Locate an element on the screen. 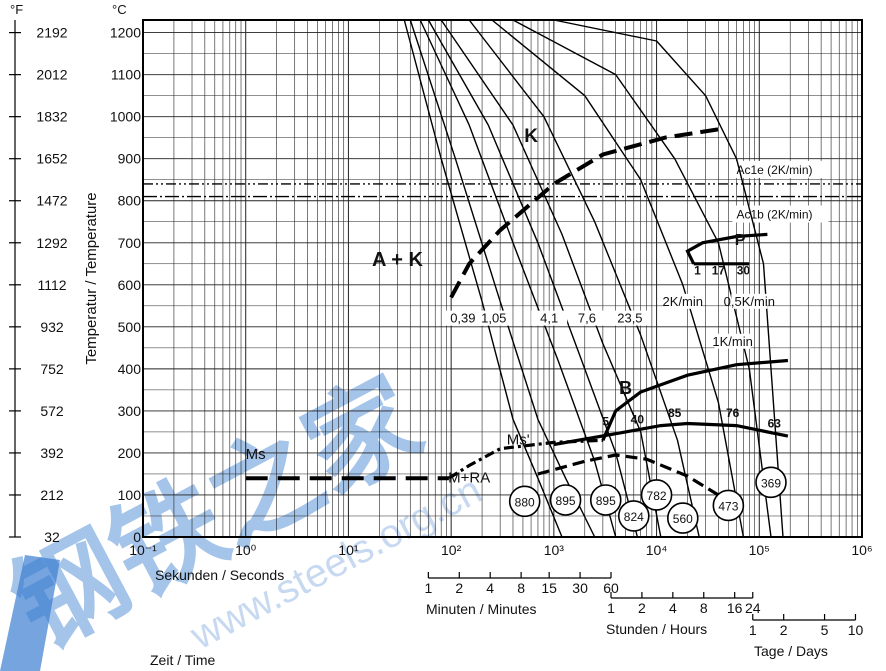 The image size is (886, 671). fahrenheit-tick-label: 752 is located at coordinates (52, 369).